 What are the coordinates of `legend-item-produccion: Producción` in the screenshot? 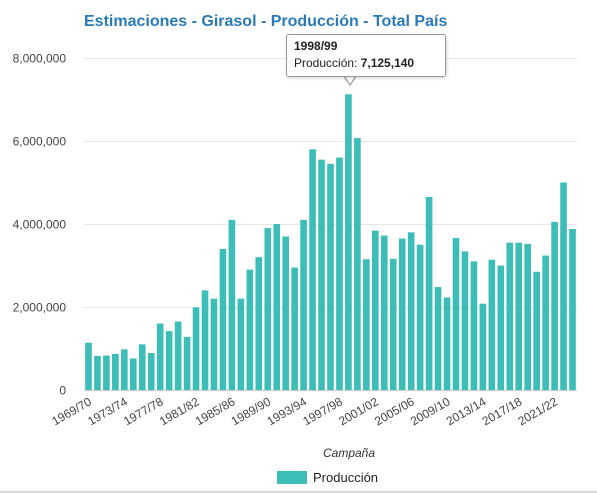 It's located at (327, 477).